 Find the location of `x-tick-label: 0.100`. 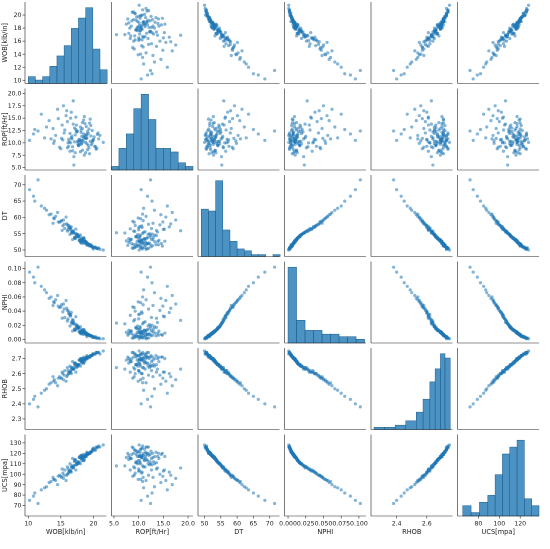

x-tick-label: 0.100 is located at coordinates (359, 524).